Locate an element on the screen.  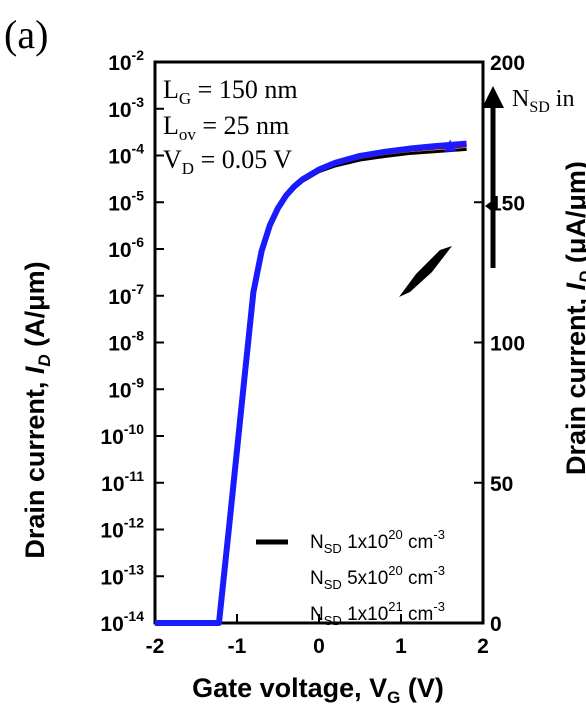
annotation-vd: VD = 0.05 V is located at coordinates (227, 161).